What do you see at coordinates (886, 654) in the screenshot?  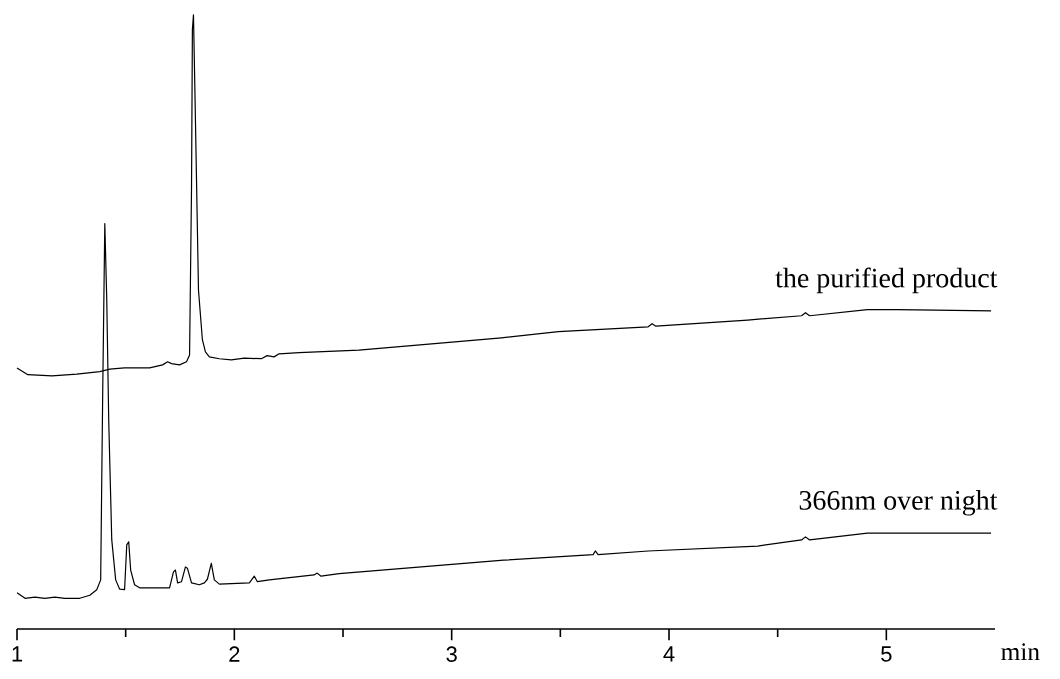 I see `x-tick-label: 5` at bounding box center [886, 654].